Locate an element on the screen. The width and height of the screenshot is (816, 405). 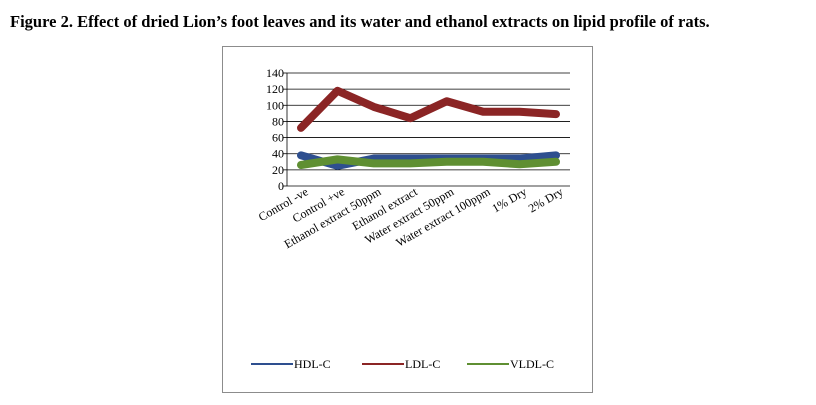
series-line-hdl-c is located at coordinates (428, 160).